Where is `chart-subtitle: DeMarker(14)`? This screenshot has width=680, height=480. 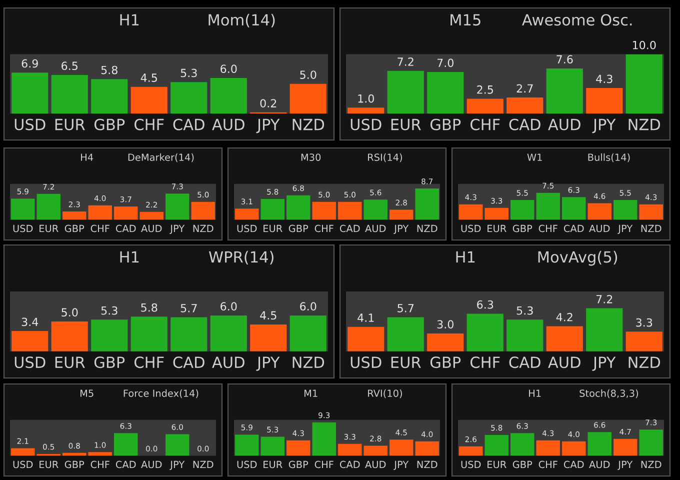
chart-subtitle: DeMarker(14) is located at coordinates (161, 157).